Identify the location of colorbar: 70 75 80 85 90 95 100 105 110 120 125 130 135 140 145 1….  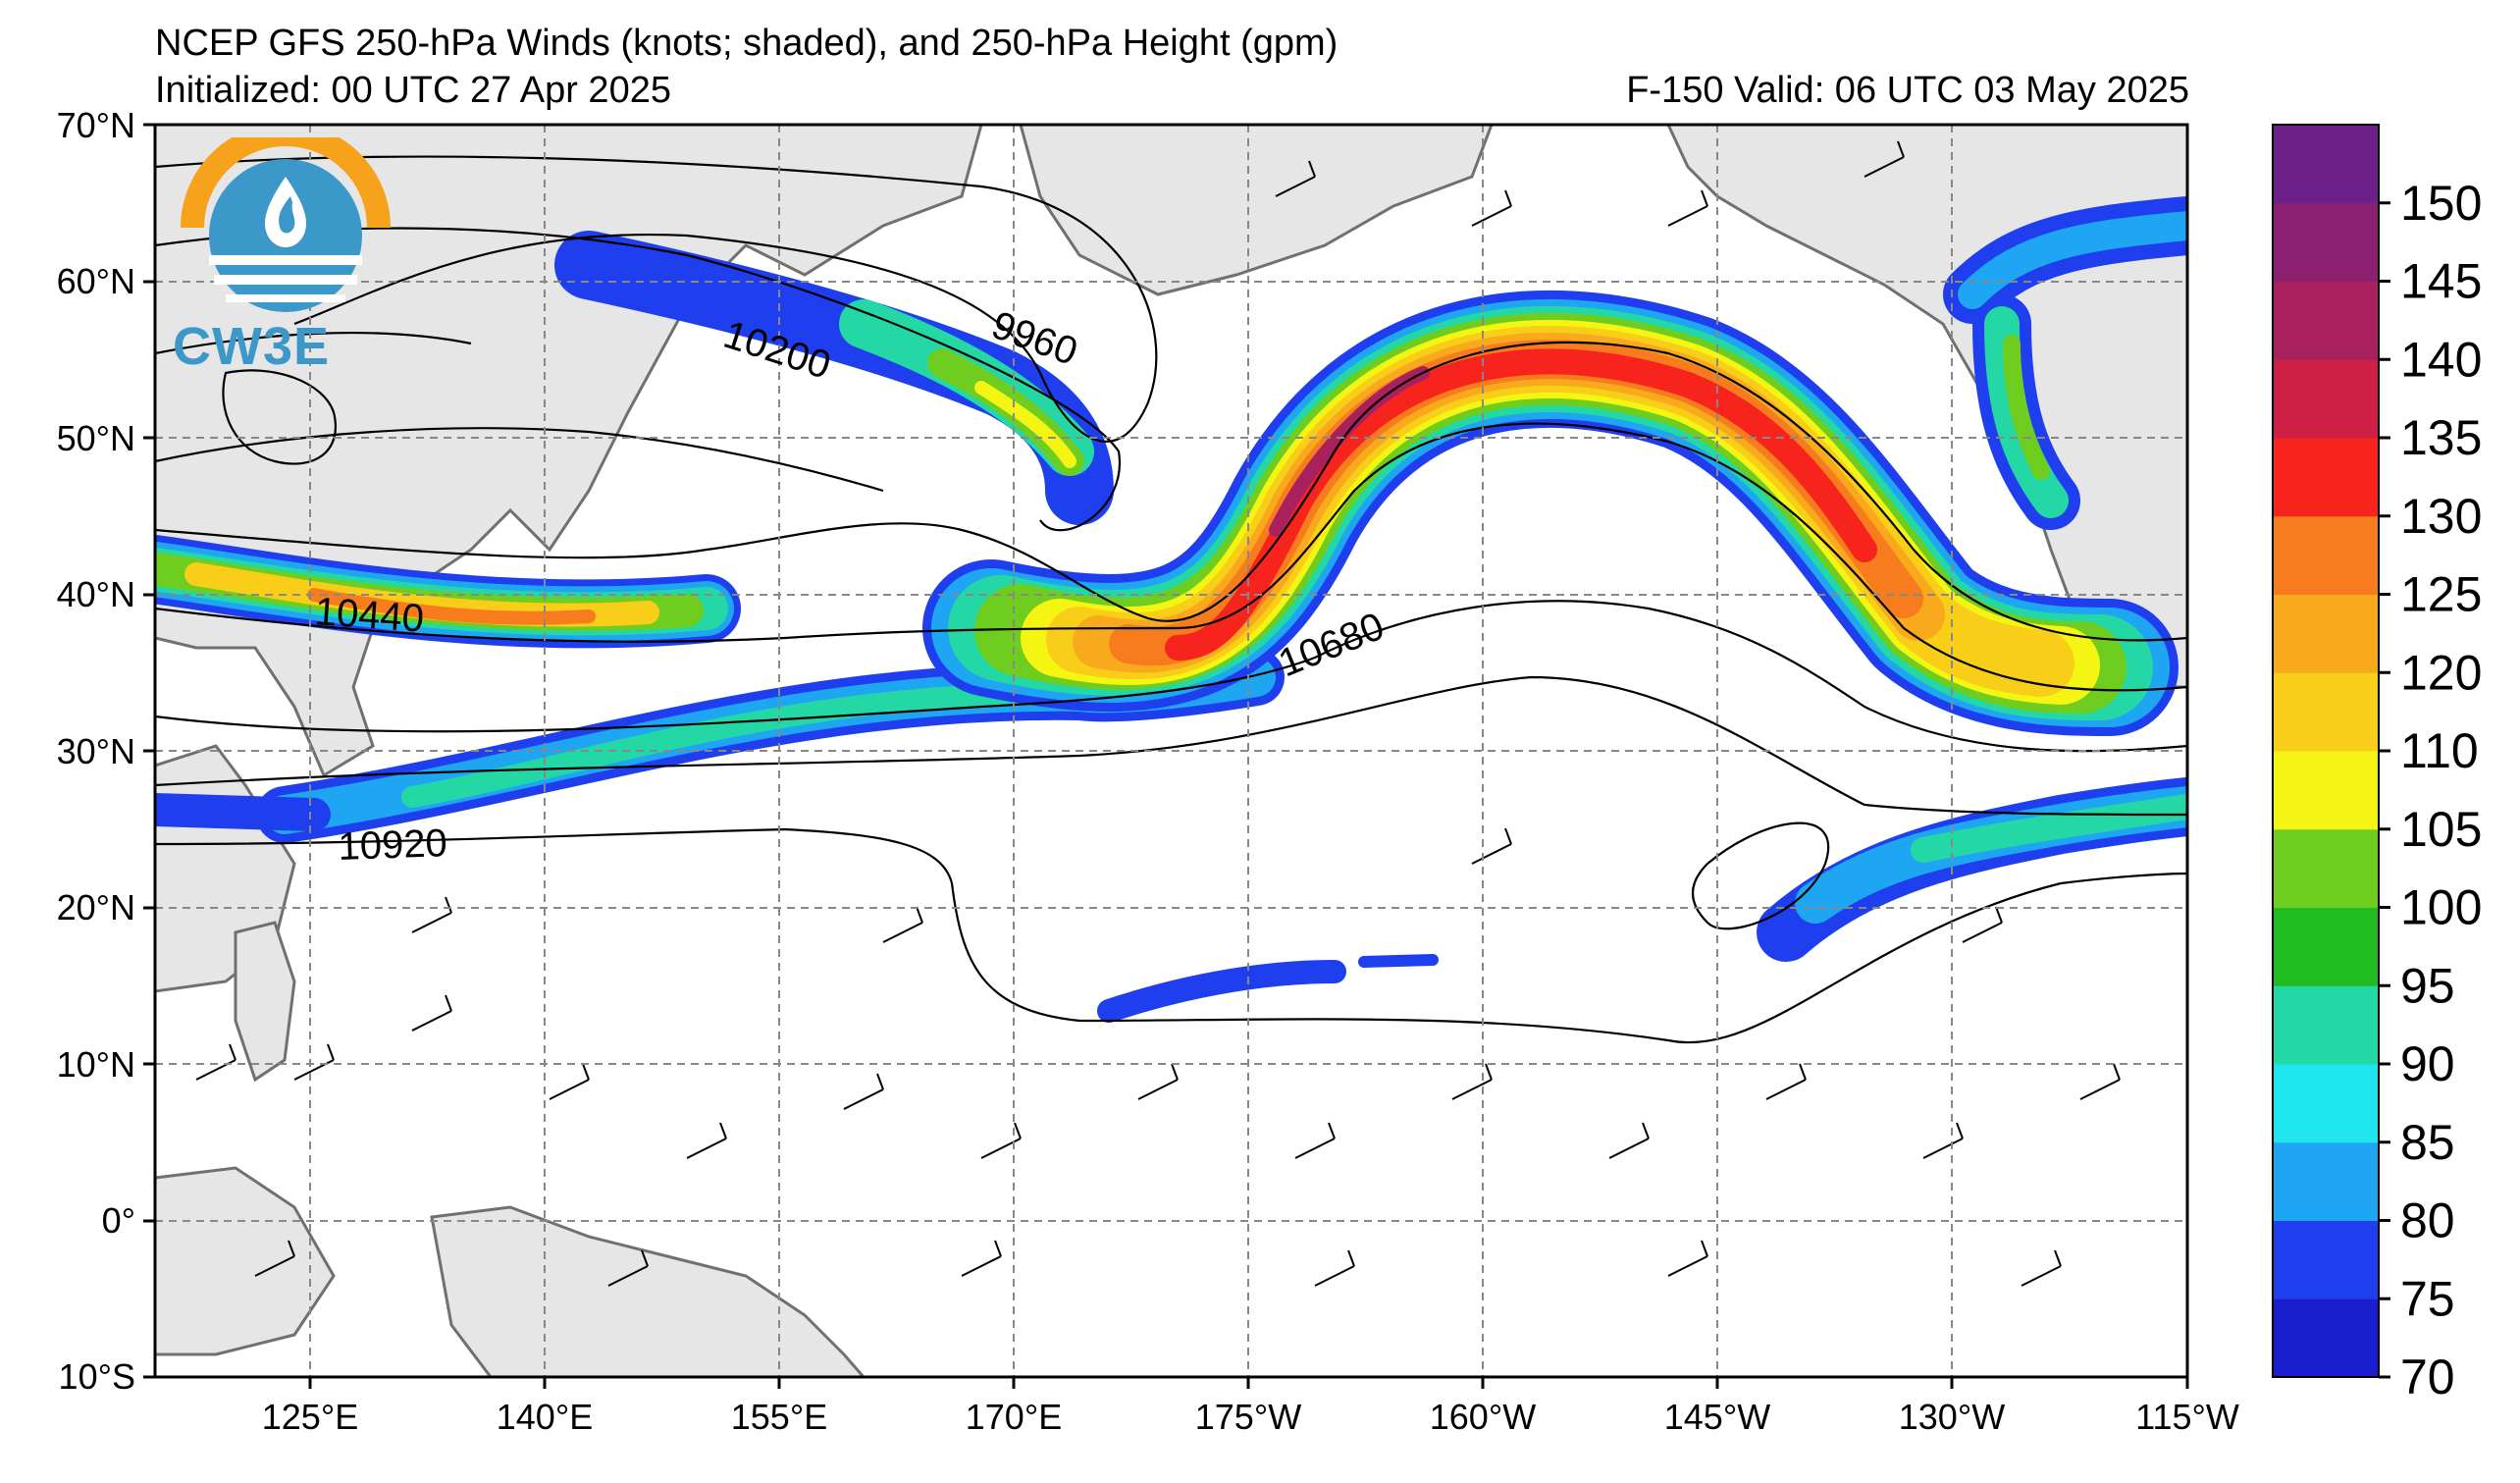
(2377, 764).